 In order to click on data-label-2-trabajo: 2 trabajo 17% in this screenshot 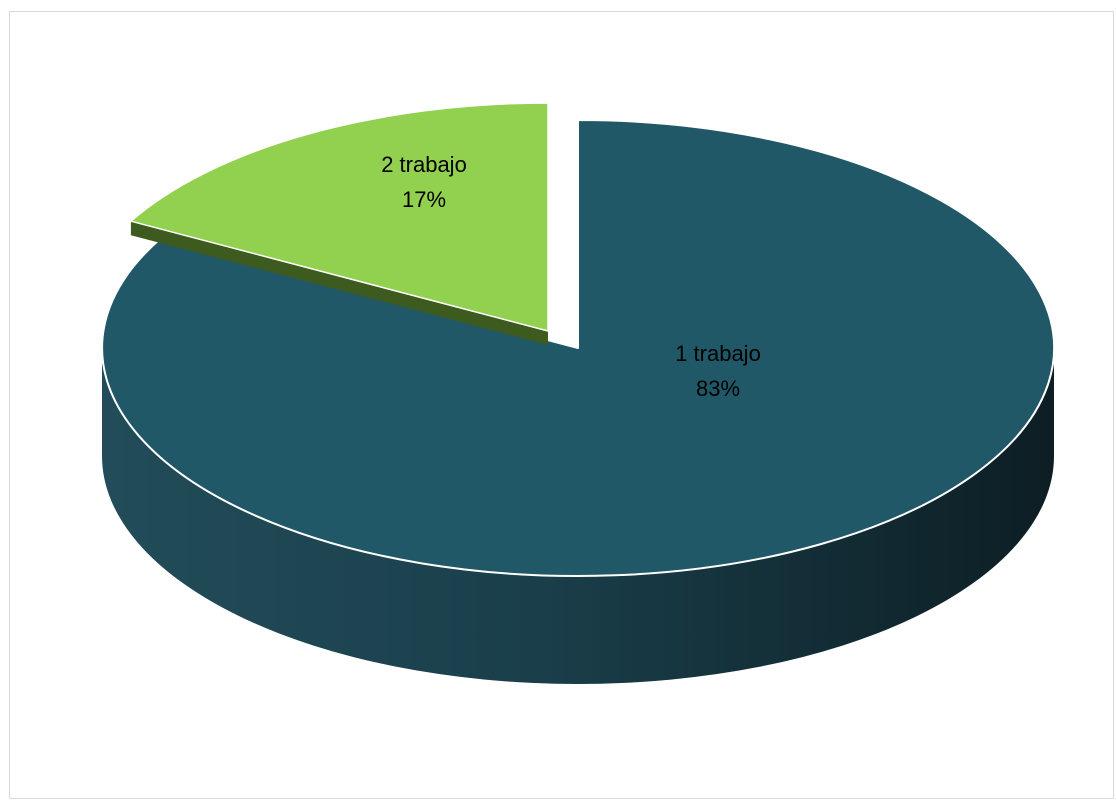, I will do `click(424, 182)`.